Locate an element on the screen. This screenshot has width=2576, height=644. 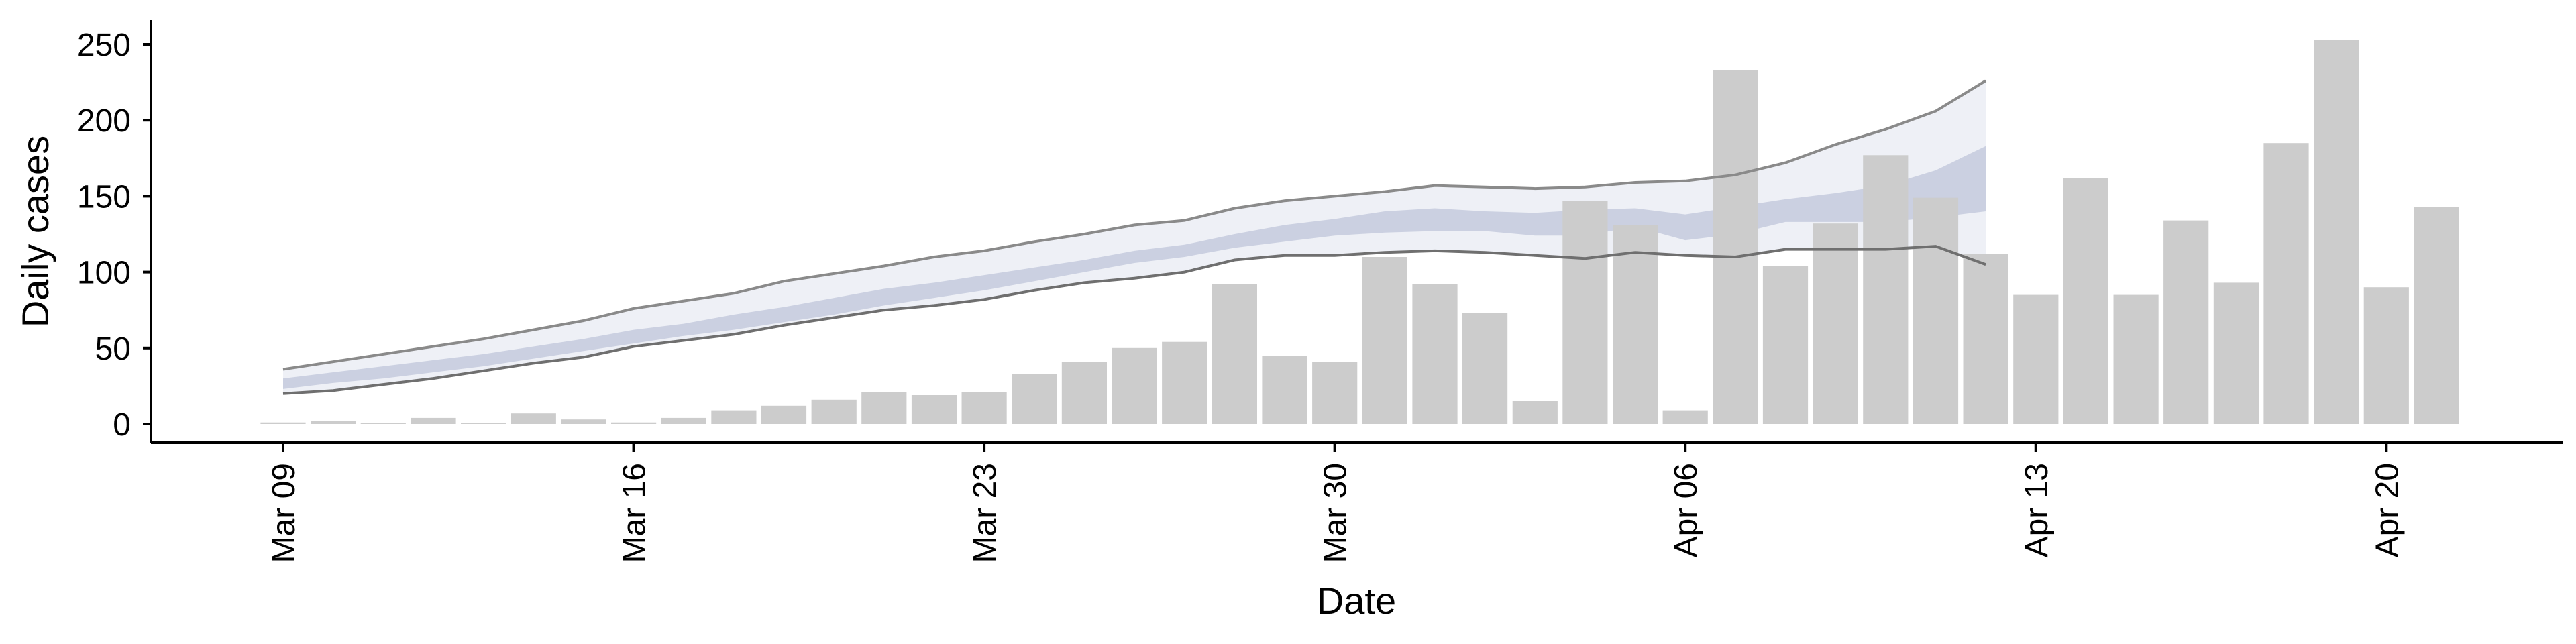
y-tick-label: 100 is located at coordinates (104, 273).